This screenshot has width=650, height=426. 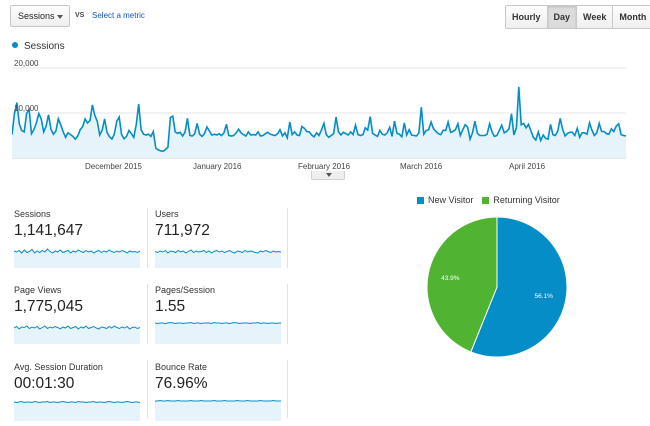 I want to click on legend-label: New Visitor, so click(x=451, y=200).